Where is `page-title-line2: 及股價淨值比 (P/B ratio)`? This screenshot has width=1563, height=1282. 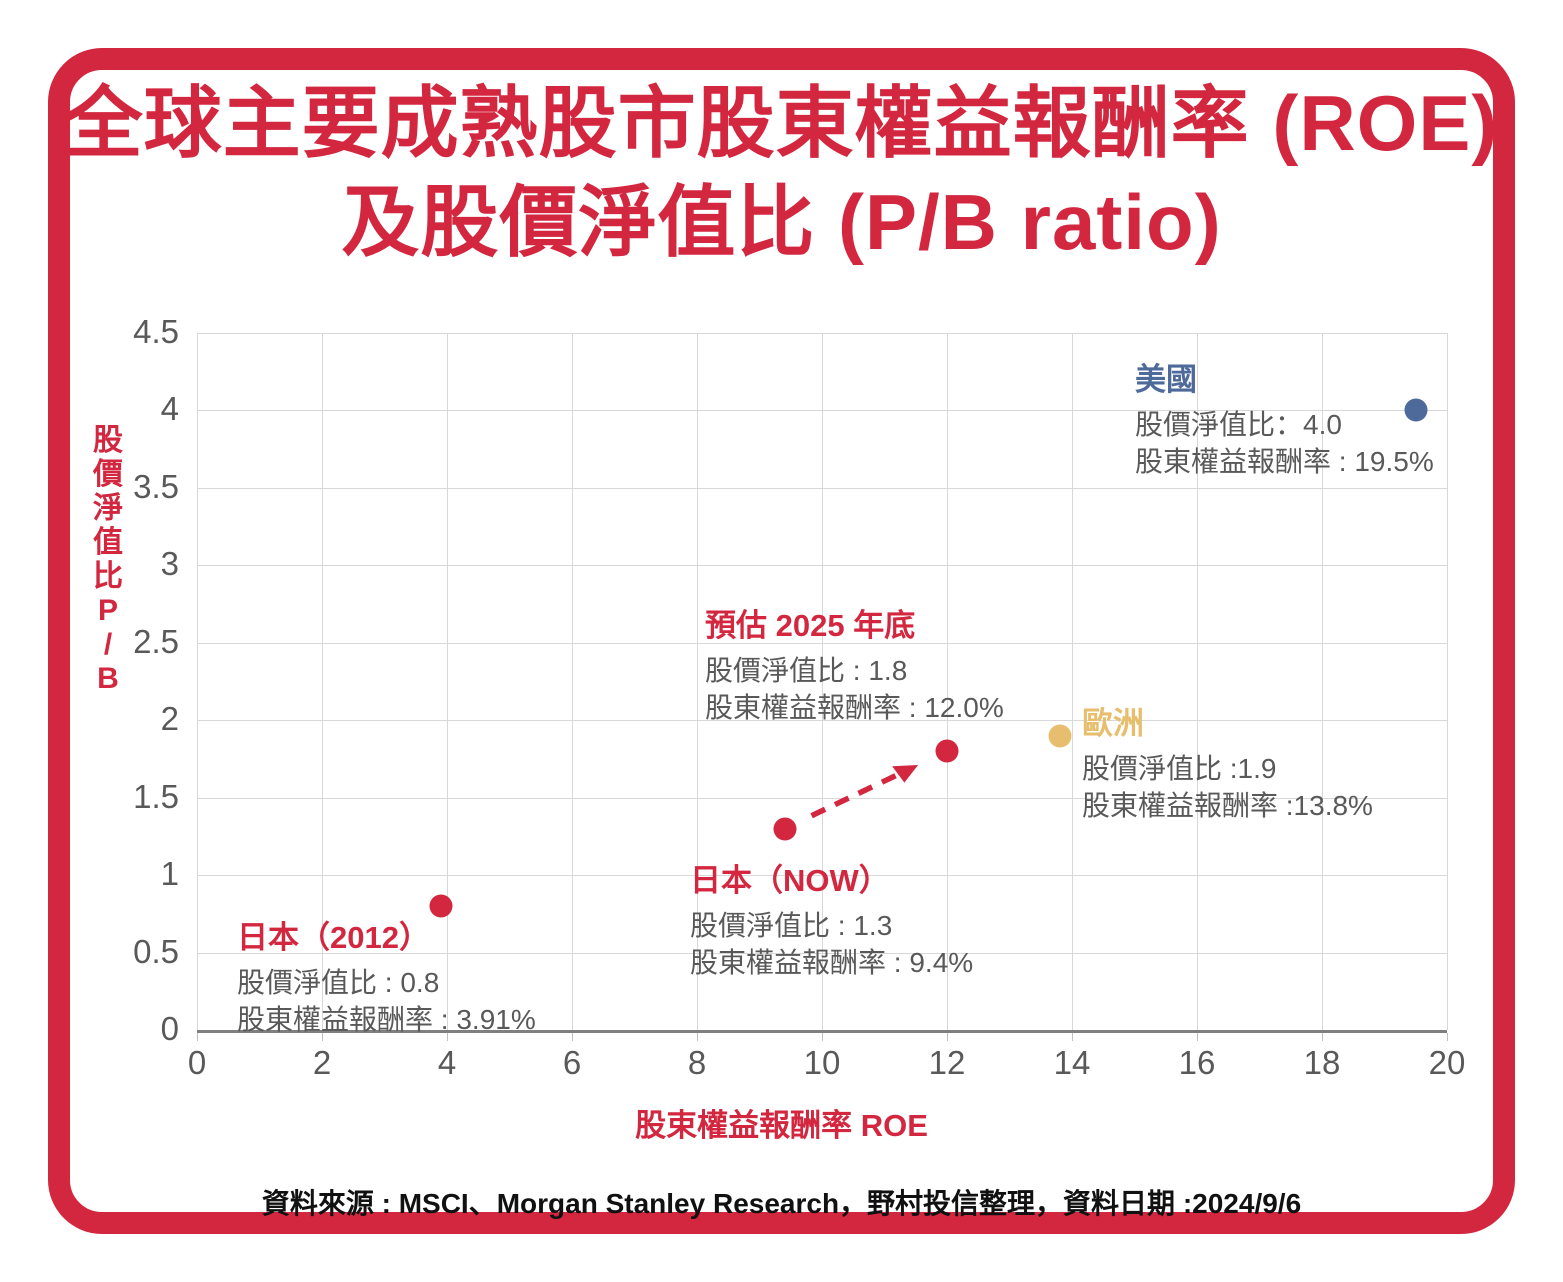 page-title-line2: 及股價淨值比 (P/B ratio) is located at coordinates (781, 222).